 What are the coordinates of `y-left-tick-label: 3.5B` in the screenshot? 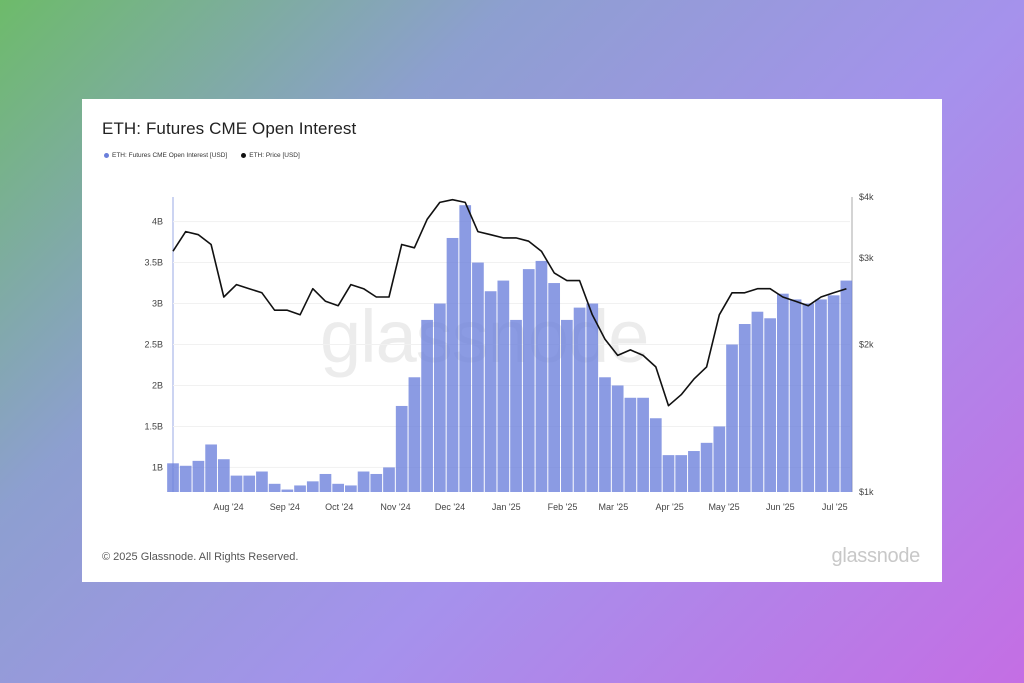 It's located at (153, 263).